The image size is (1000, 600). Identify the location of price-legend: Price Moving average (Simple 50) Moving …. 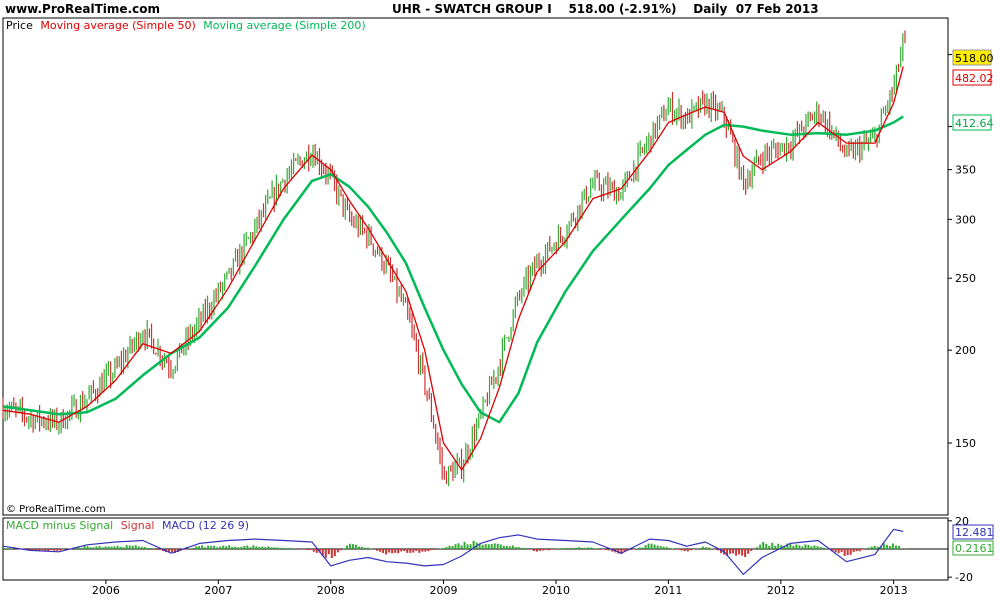
(186, 25).